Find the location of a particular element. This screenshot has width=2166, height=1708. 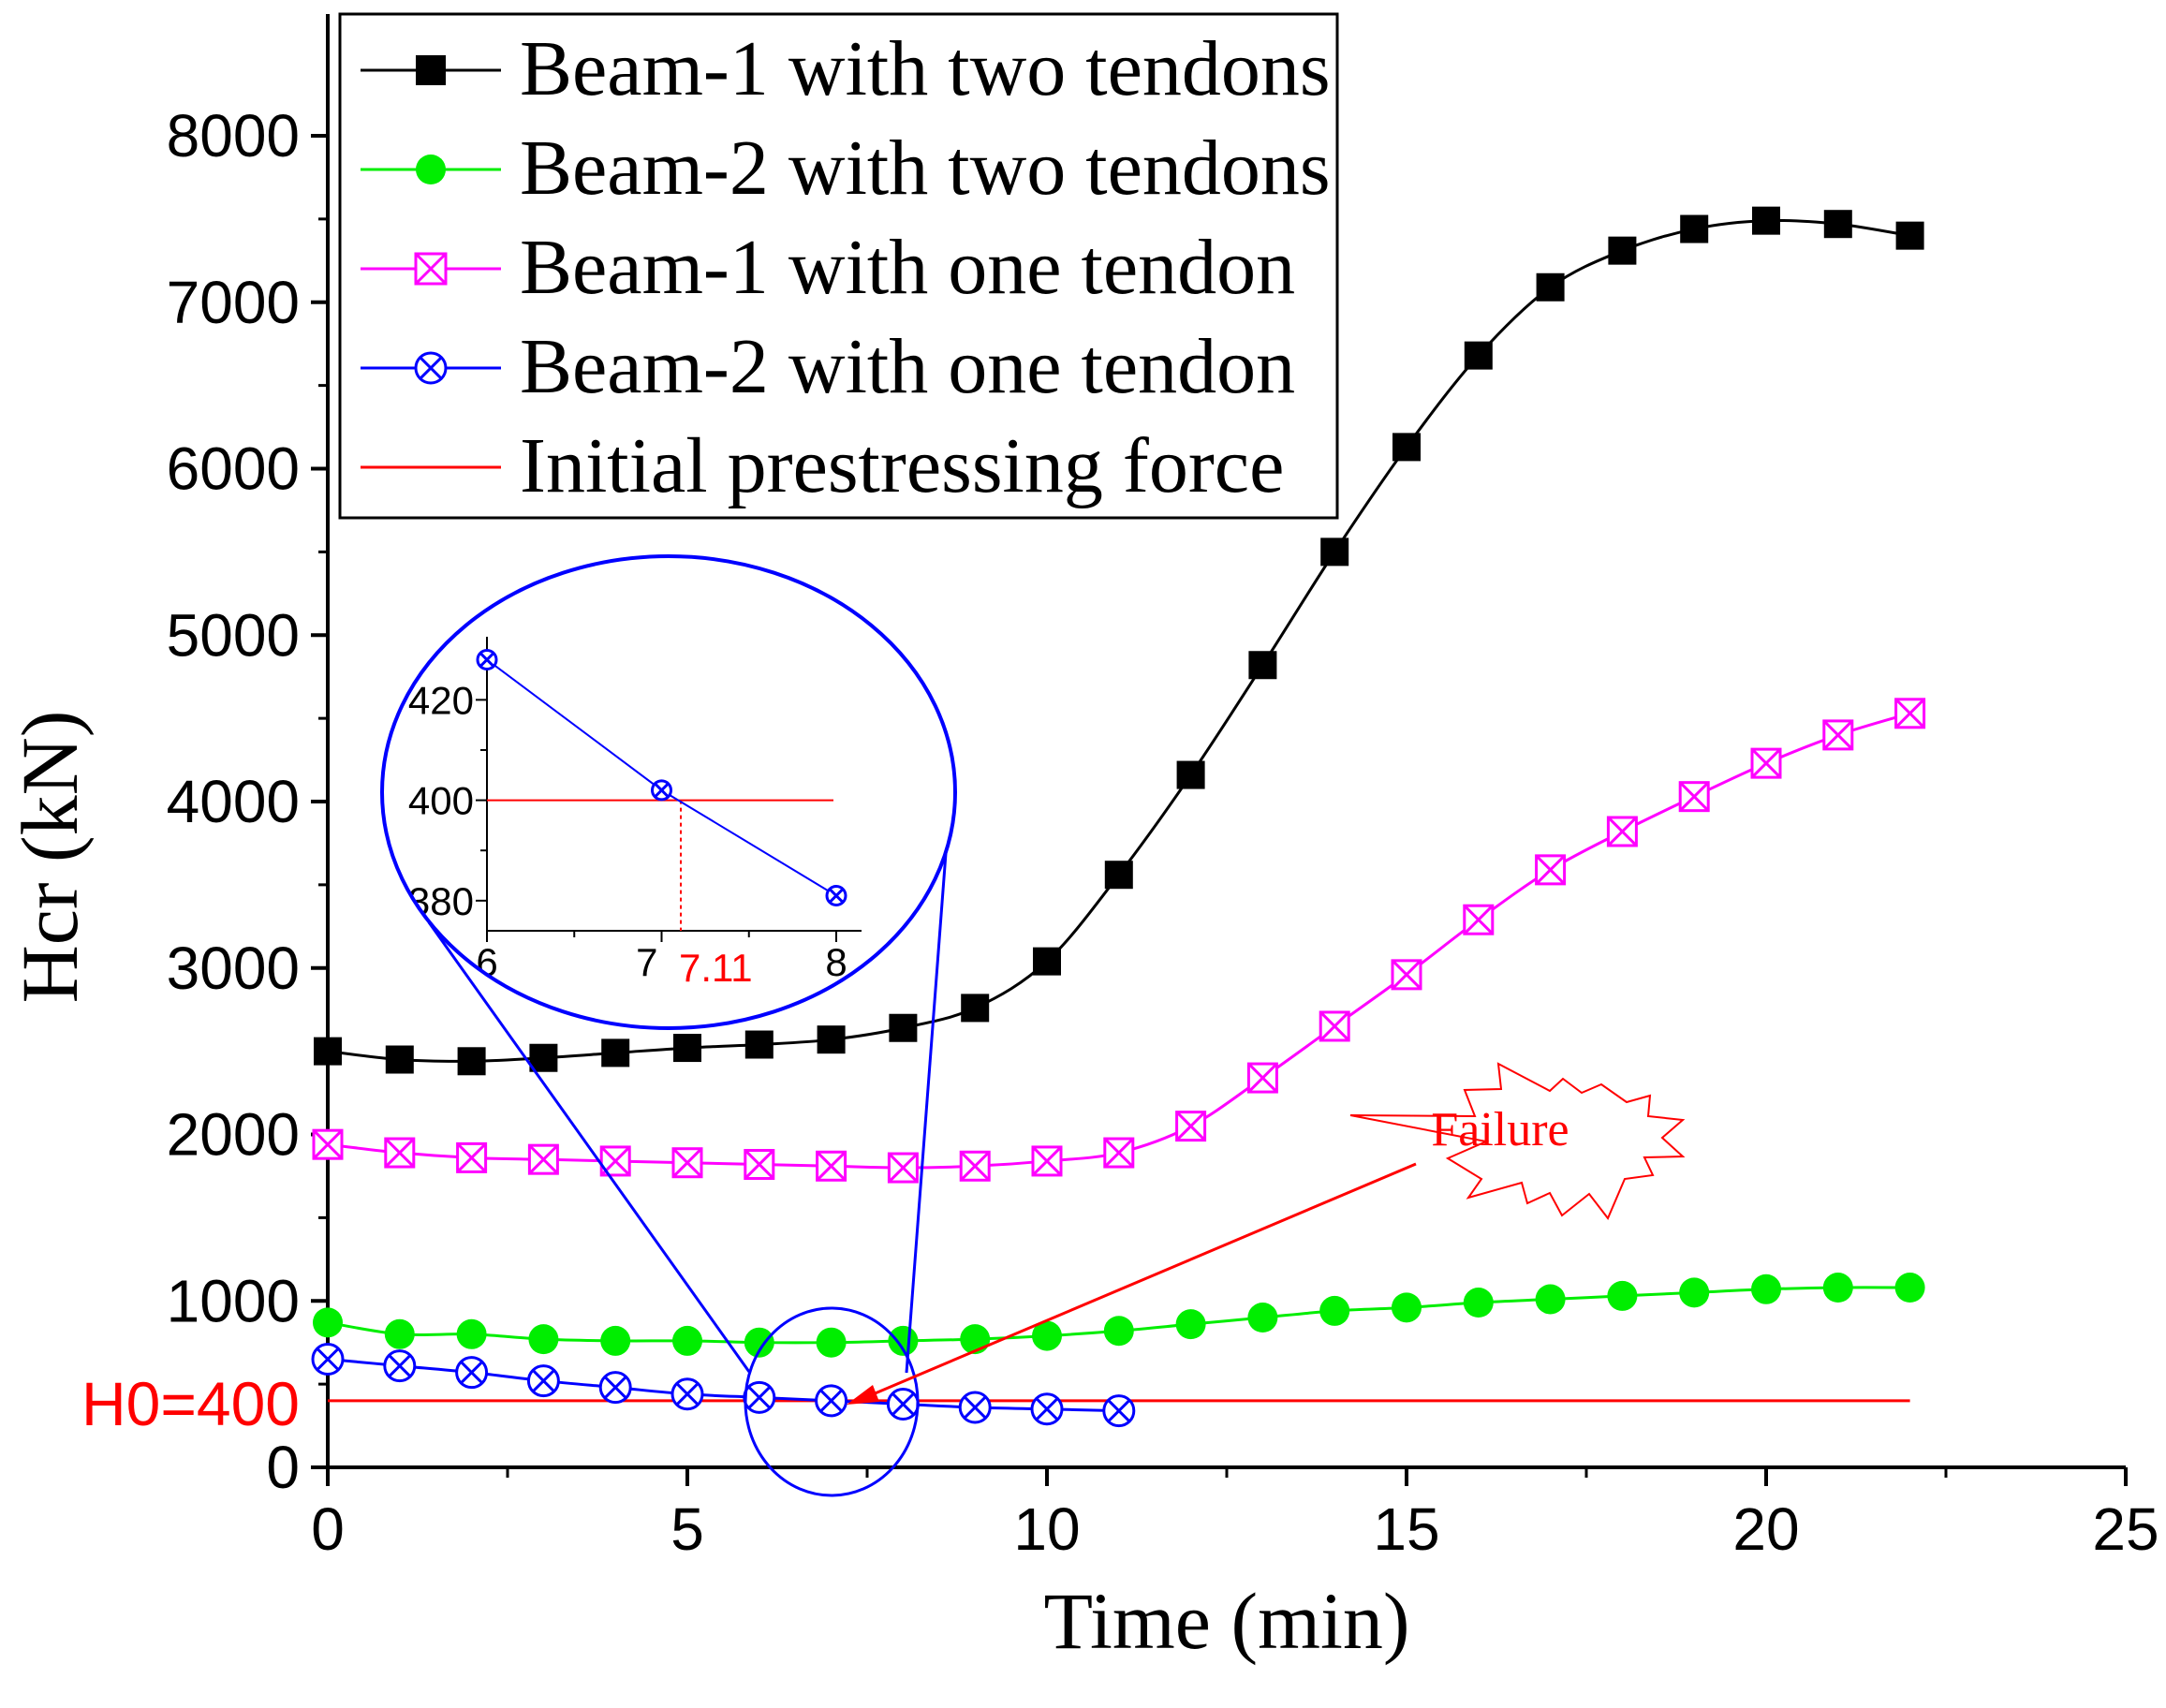

legend-box is located at coordinates (838, 266).